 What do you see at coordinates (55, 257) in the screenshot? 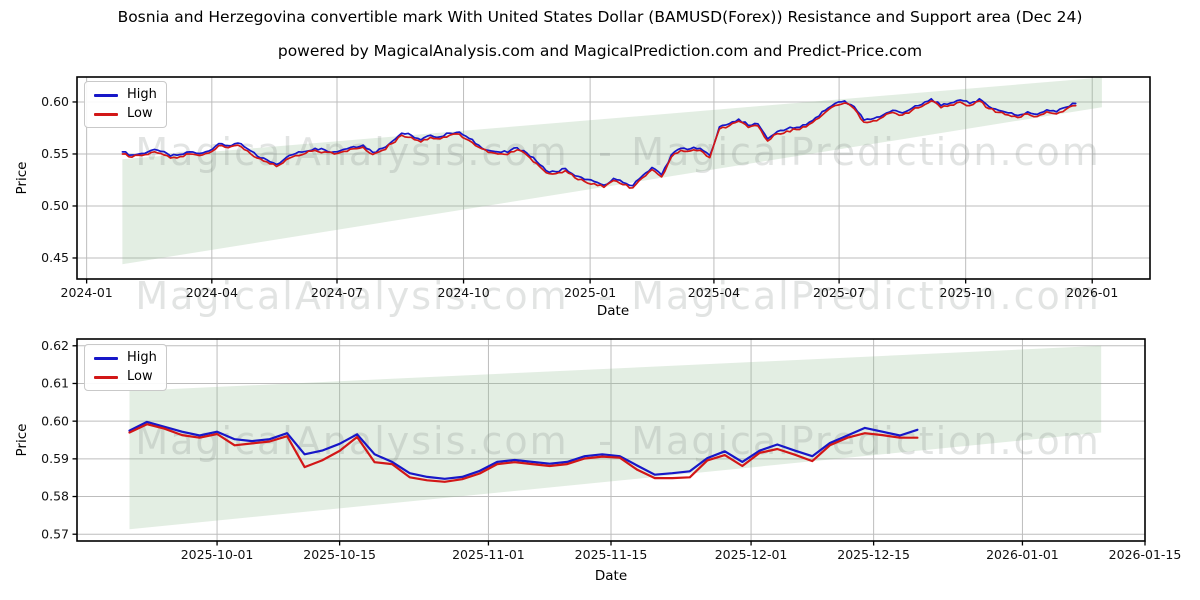
I see `y-tick-label: 0.45` at bounding box center [55, 257].